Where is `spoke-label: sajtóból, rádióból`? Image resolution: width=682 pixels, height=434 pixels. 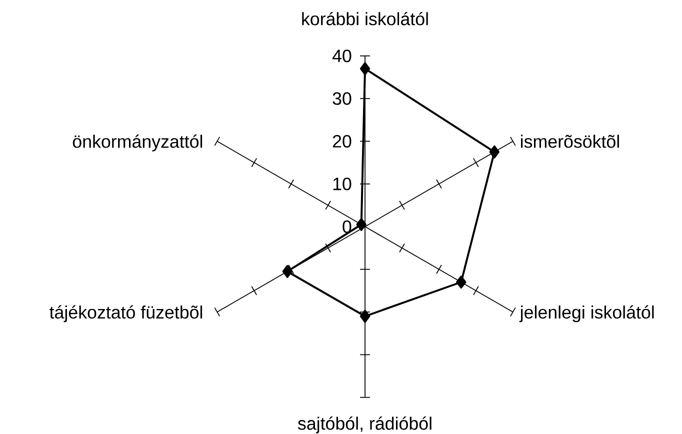
spoke-label: sajtóból, rádióból is located at coordinates (365, 425).